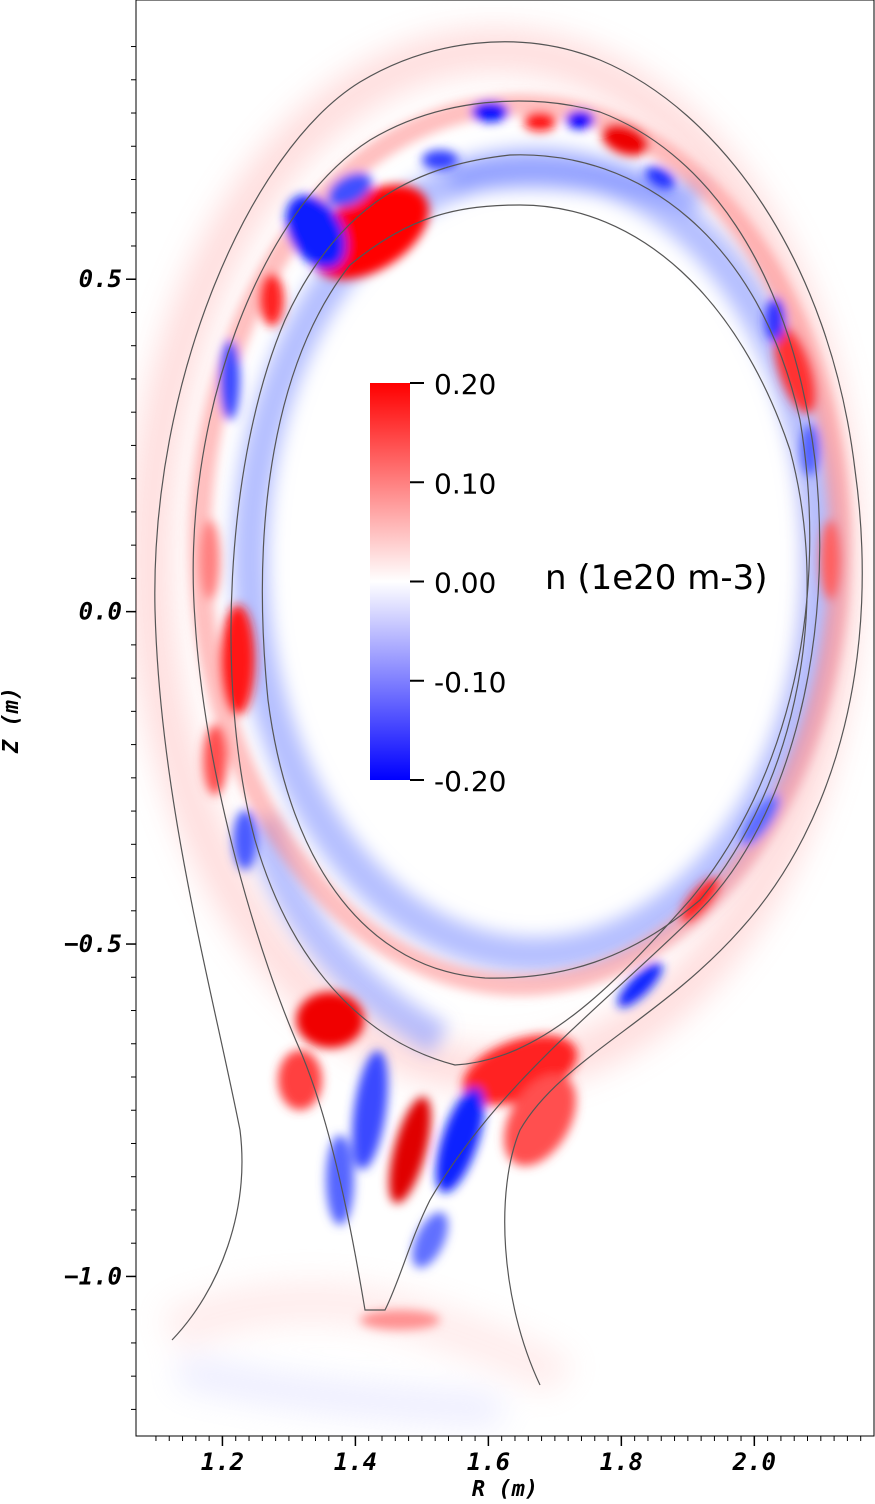 The width and height of the screenshot is (875, 1504). Describe the element at coordinates (222, 1462) in the screenshot. I see `x-tick-label: 1.2` at that location.